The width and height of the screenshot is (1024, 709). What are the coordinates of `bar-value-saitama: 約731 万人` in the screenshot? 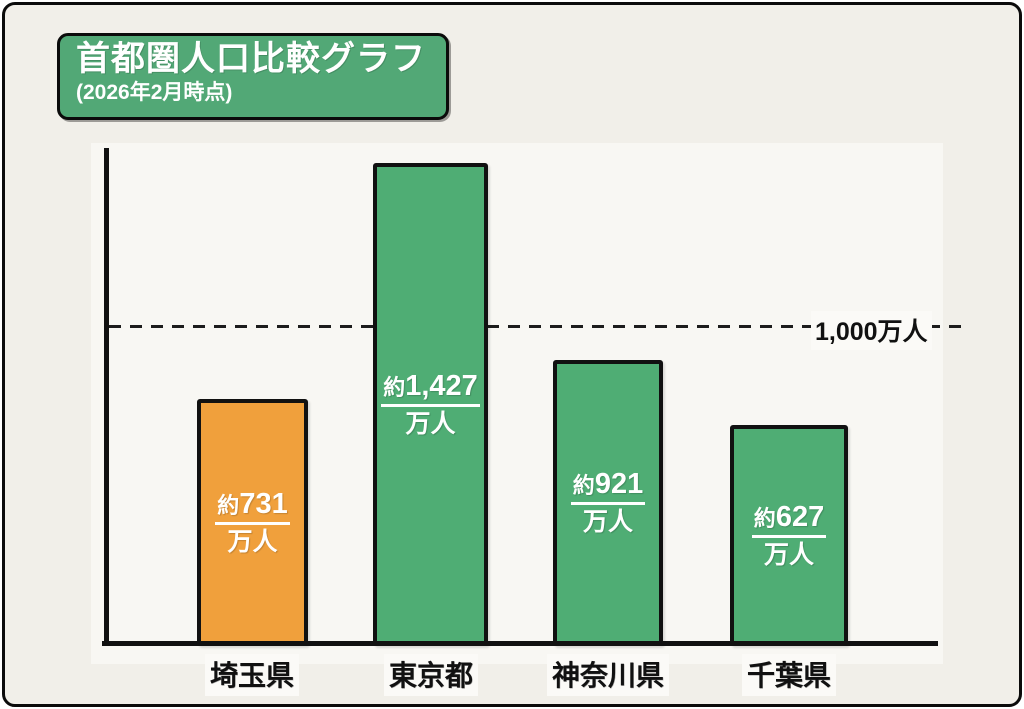 It's located at (252, 522).